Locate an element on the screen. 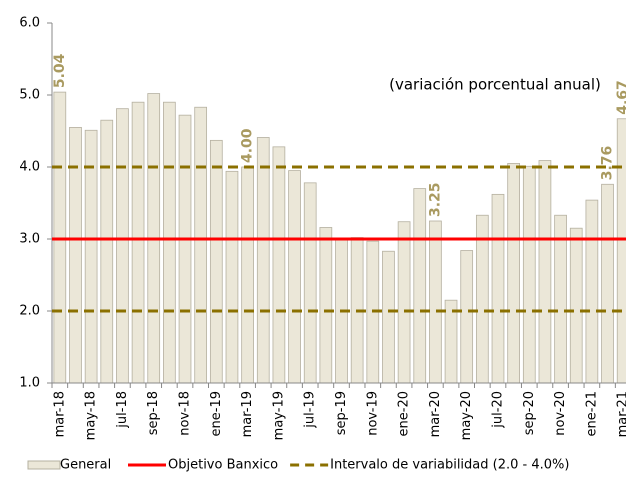 Image resolution: width=626 pixels, height=480 pixels. x-tick-label: mar-21 is located at coordinates (621, 414).